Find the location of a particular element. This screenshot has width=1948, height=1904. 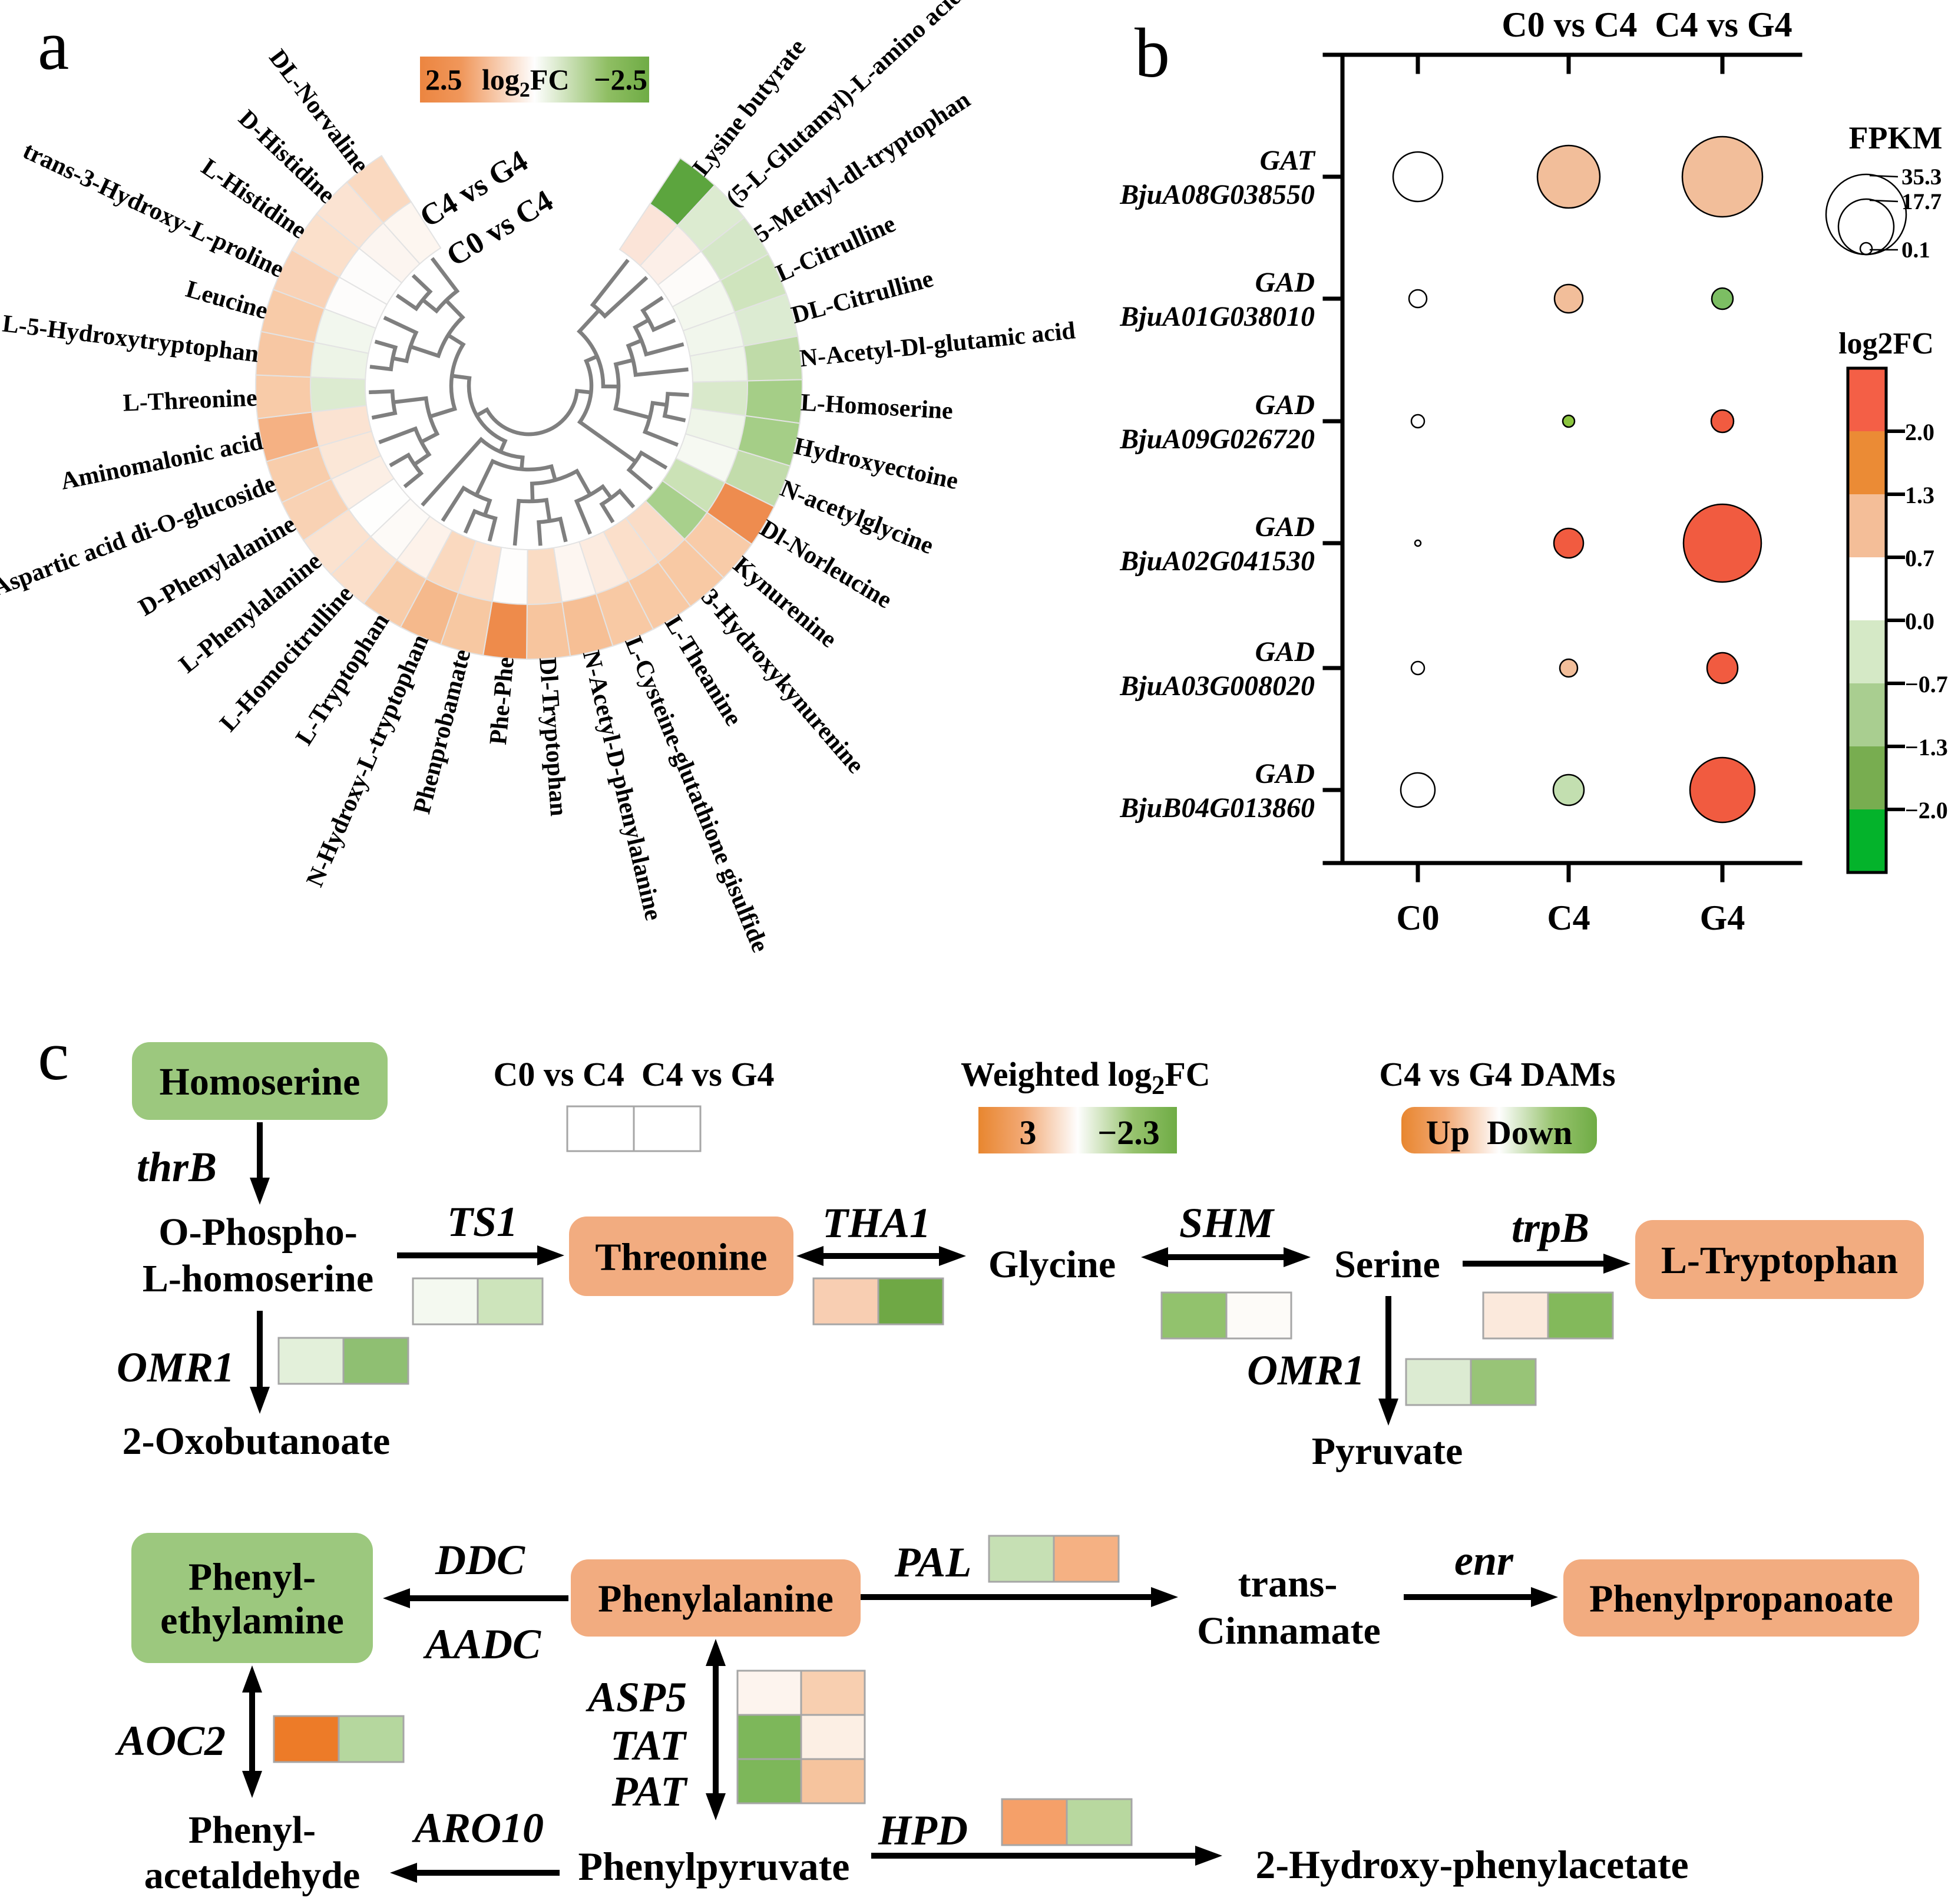

svg-text: TAT is located at coordinates (649, 1745).